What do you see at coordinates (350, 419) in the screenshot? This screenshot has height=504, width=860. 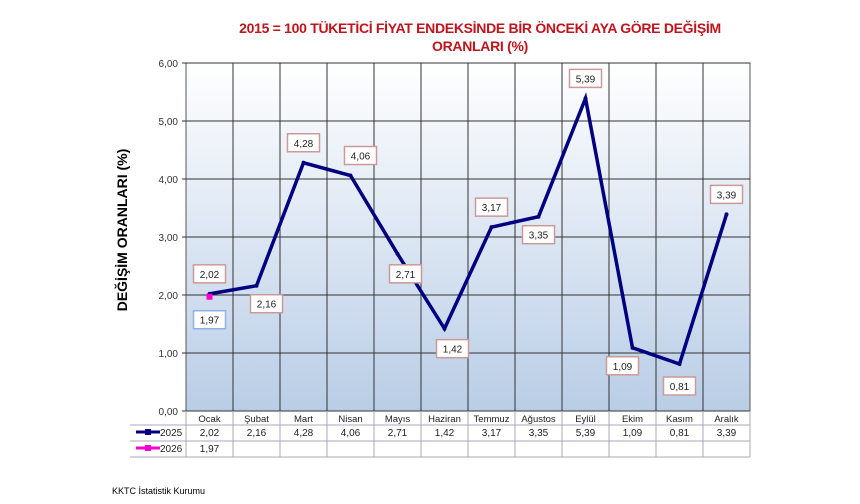 I see `x-tick-label: Nisan` at bounding box center [350, 419].